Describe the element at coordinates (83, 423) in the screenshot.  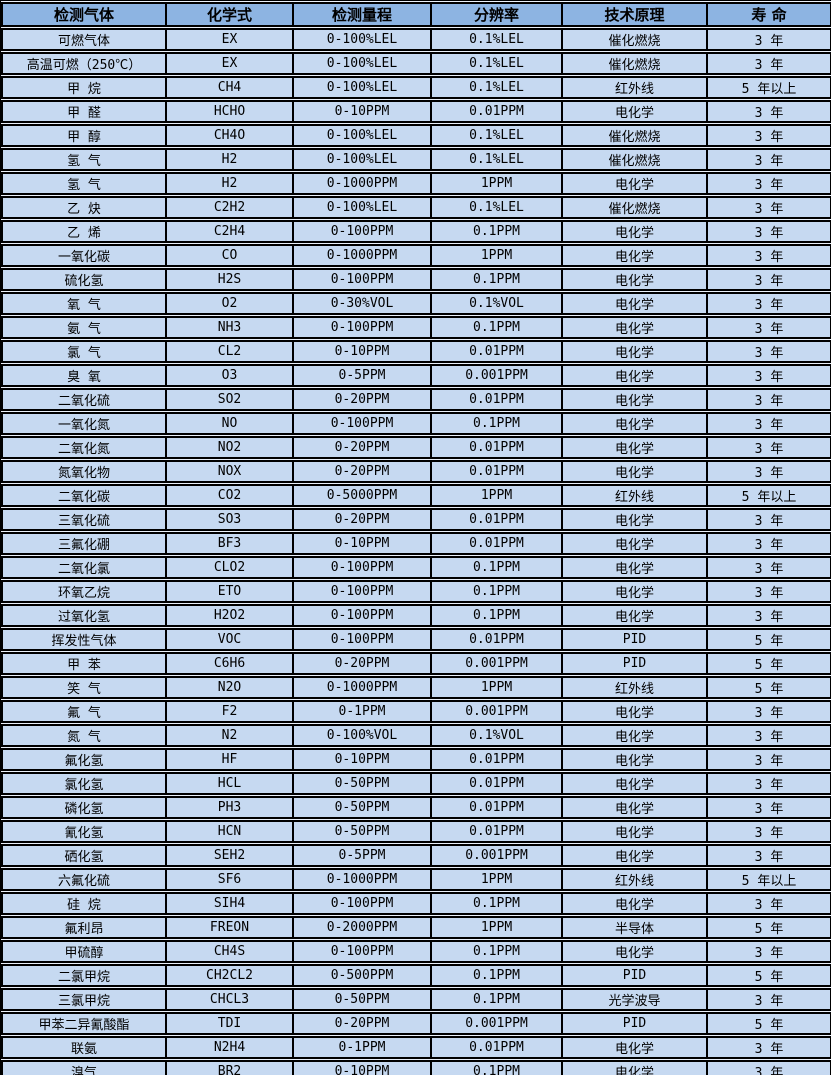
I see `cell-gas-name: 一氧化氮` at that location.